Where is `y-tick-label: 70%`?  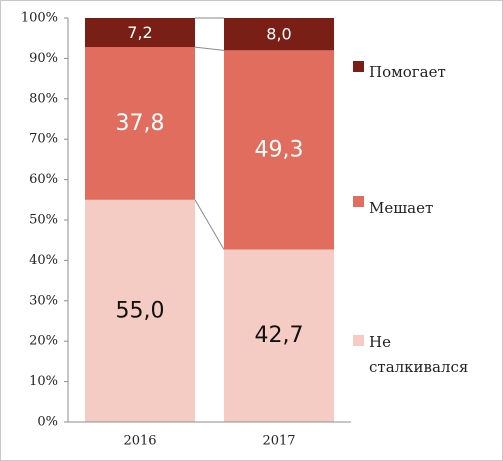
y-tick-label: 70% is located at coordinates (43, 139).